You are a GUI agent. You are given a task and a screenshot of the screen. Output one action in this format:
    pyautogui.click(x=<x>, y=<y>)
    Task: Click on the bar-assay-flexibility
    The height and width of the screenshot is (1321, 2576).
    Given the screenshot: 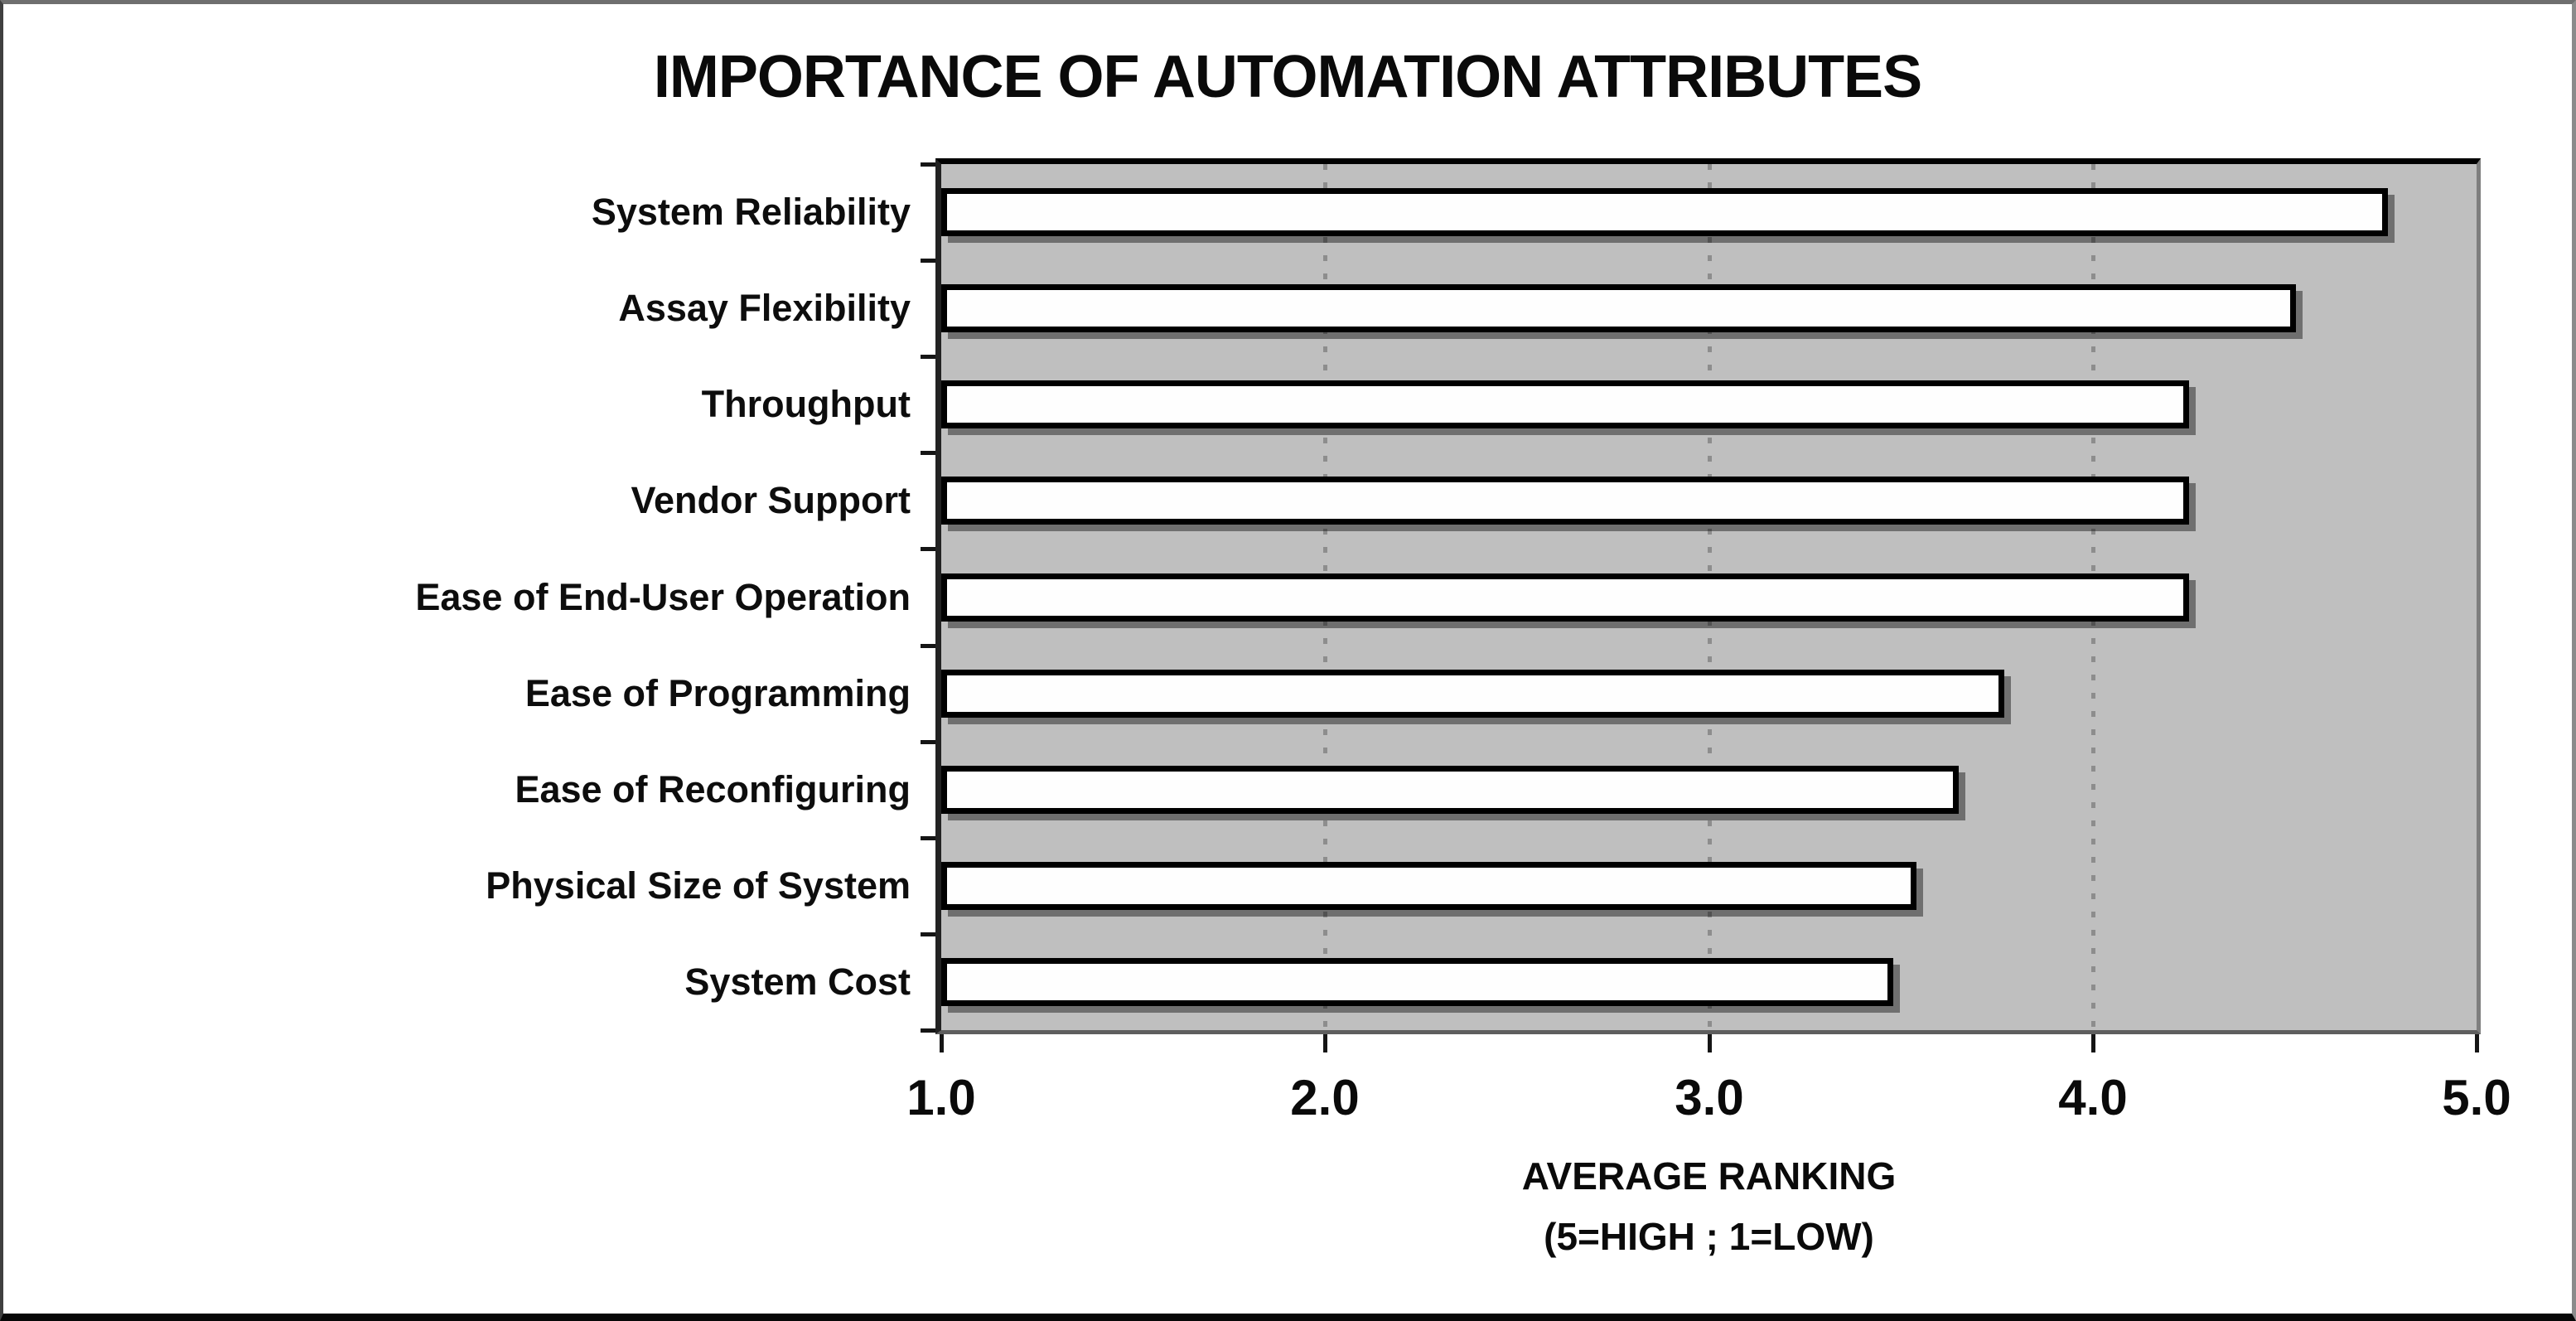 What is the action you would take?
    pyautogui.click(x=1618, y=308)
    